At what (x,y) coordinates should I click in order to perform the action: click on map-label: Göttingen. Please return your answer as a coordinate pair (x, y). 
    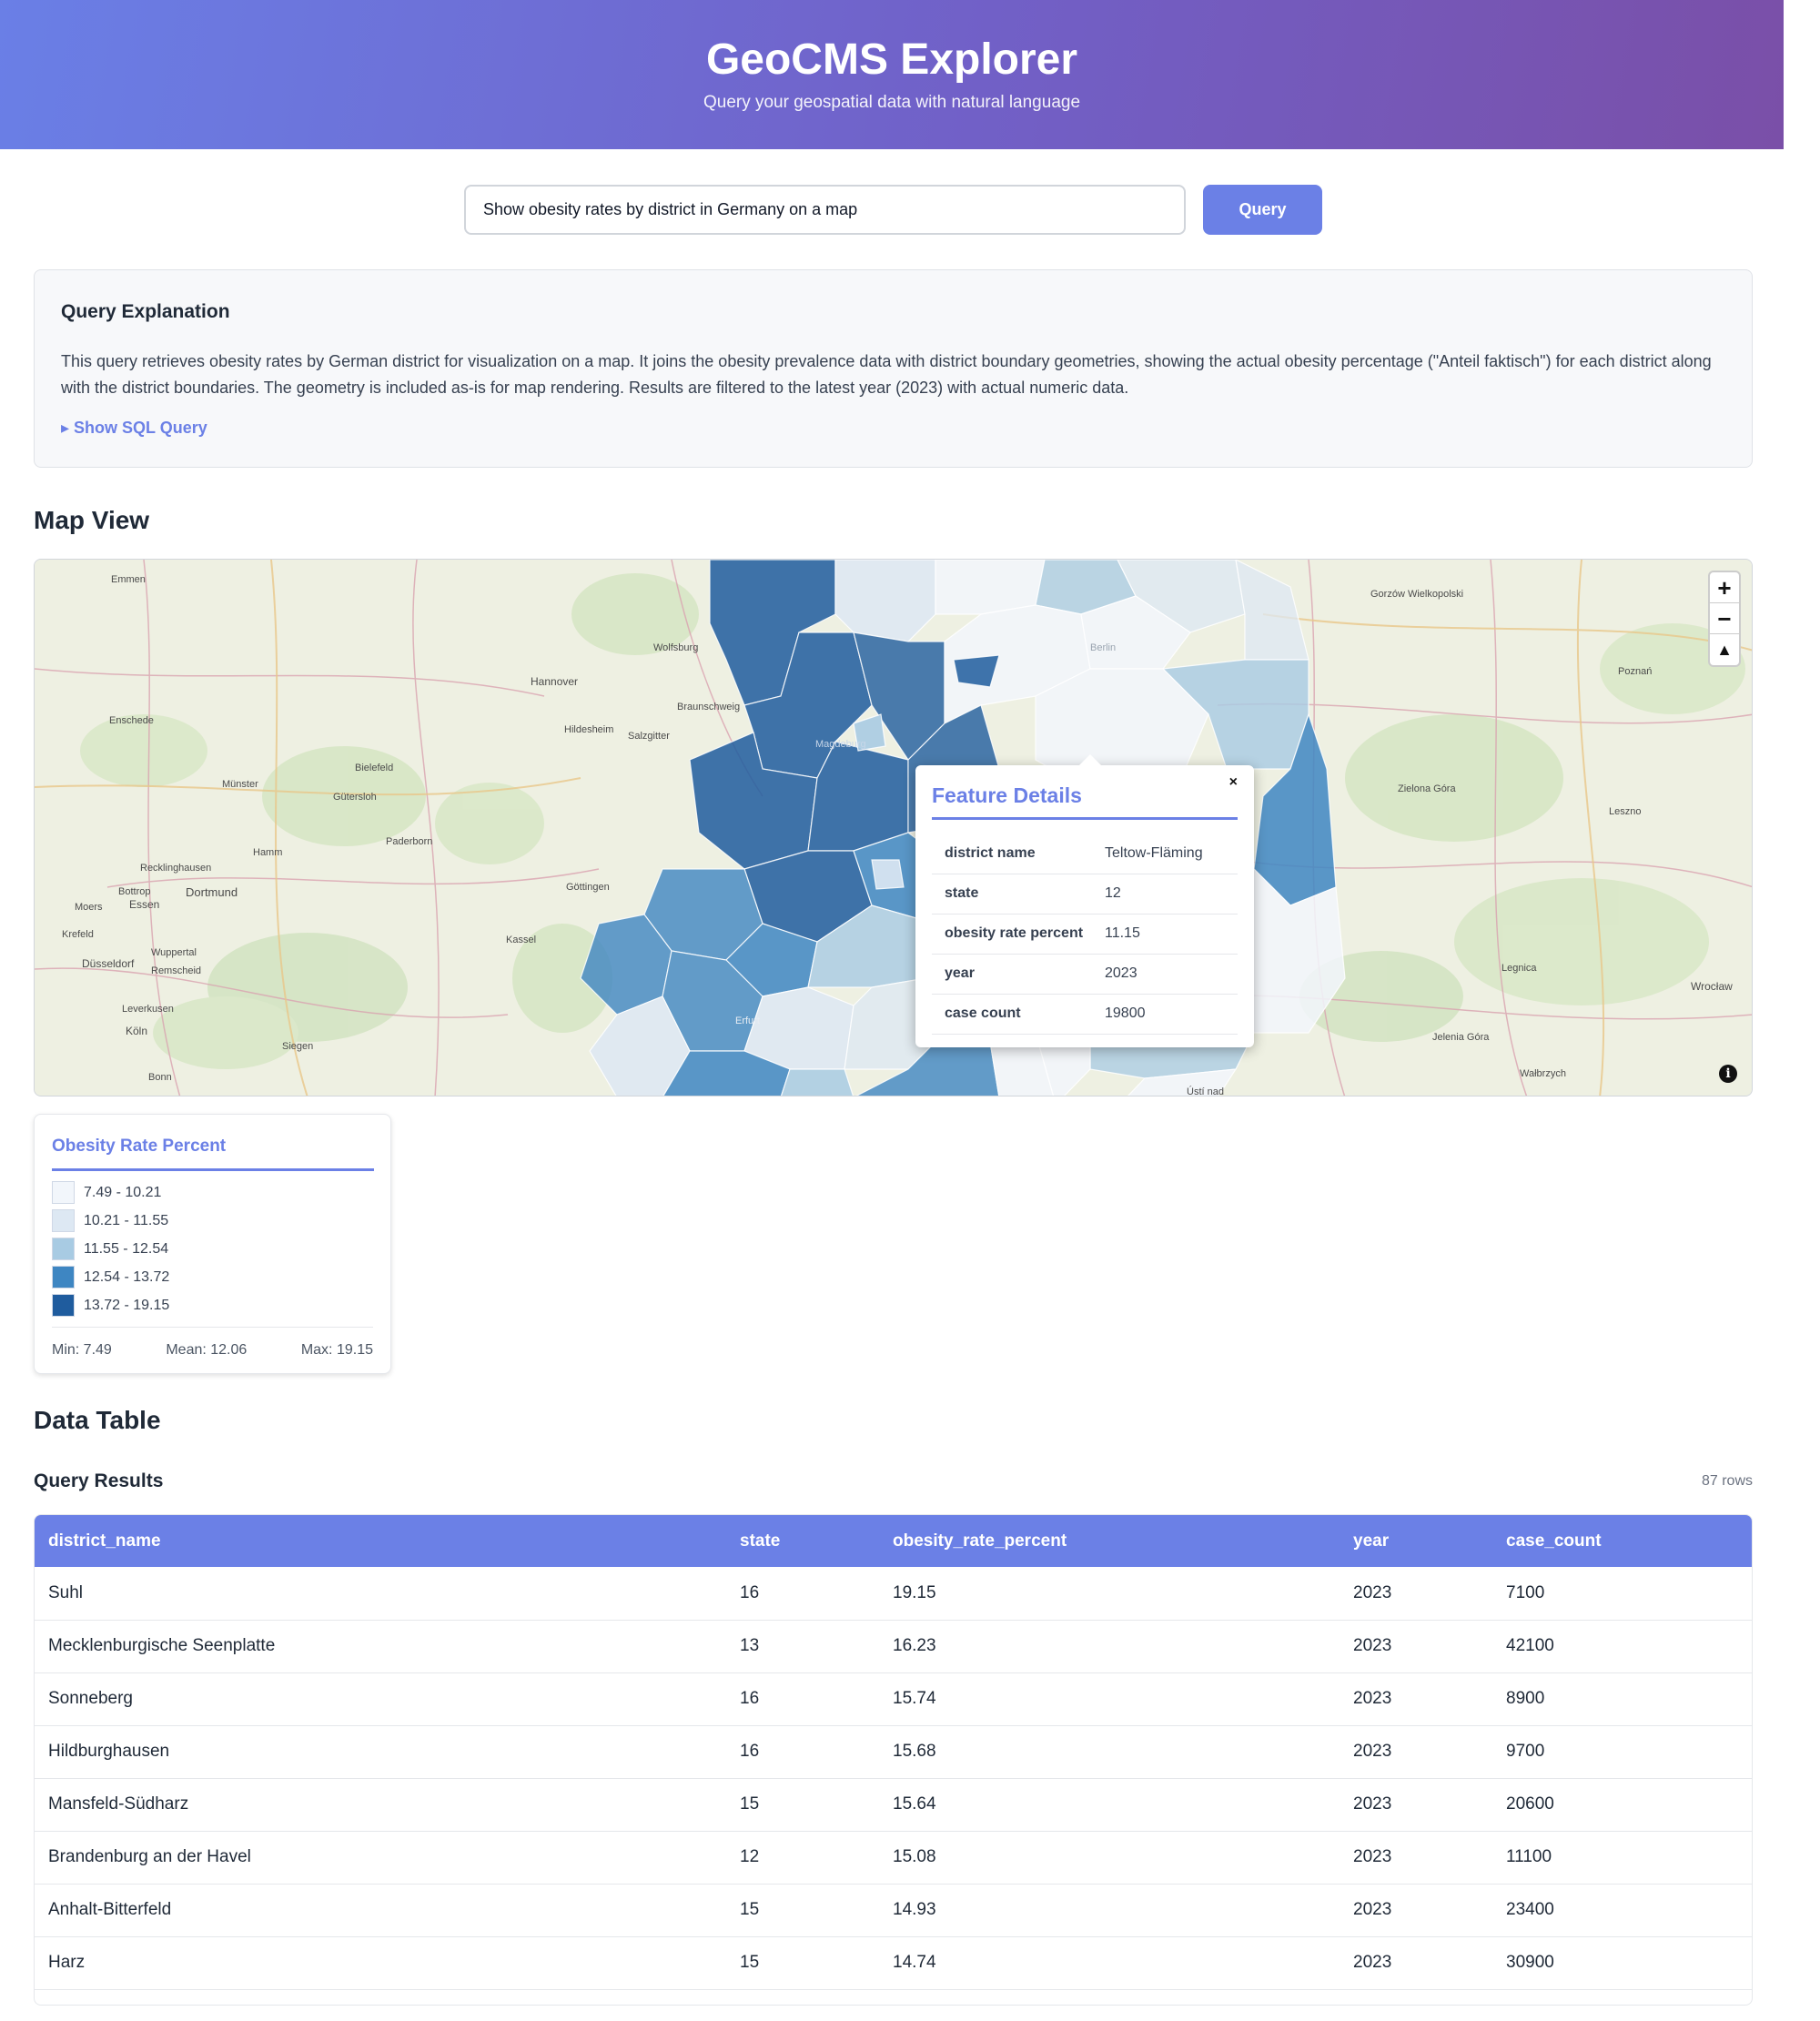
    Looking at the image, I should click on (588, 888).